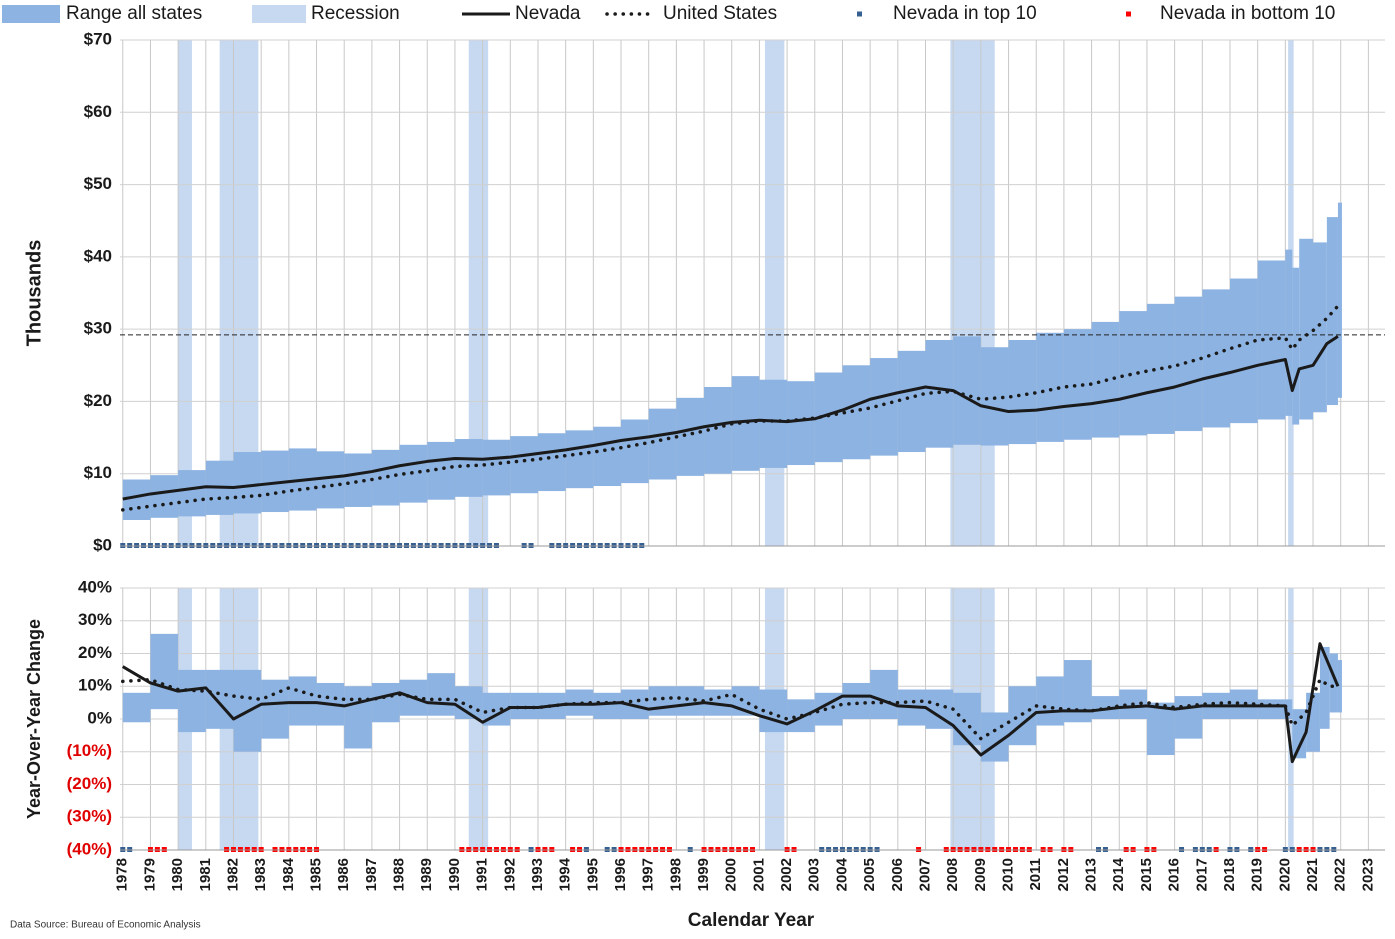 The height and width of the screenshot is (939, 1395). What do you see at coordinates (260, 874) in the screenshot?
I see `x-tick-label: 1983` at bounding box center [260, 874].